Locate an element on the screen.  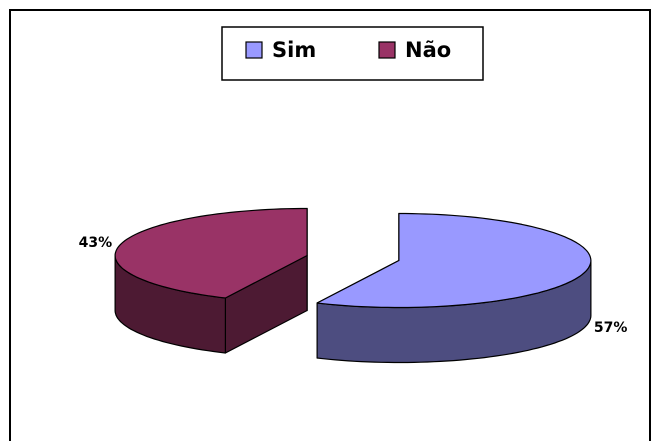
value-label: 57% is located at coordinates (611, 328).